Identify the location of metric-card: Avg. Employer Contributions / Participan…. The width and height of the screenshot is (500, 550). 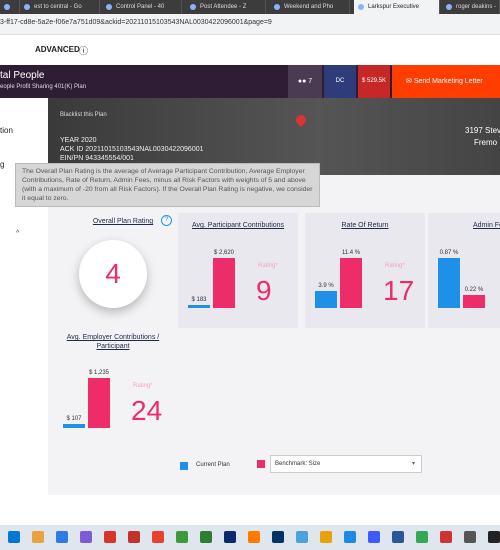
(113, 390).